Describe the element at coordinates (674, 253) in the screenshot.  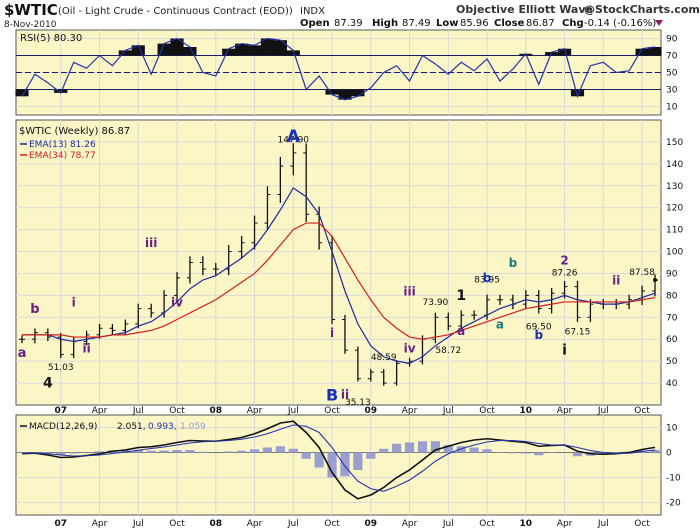
I see `price-y-tick-label: 100` at that location.